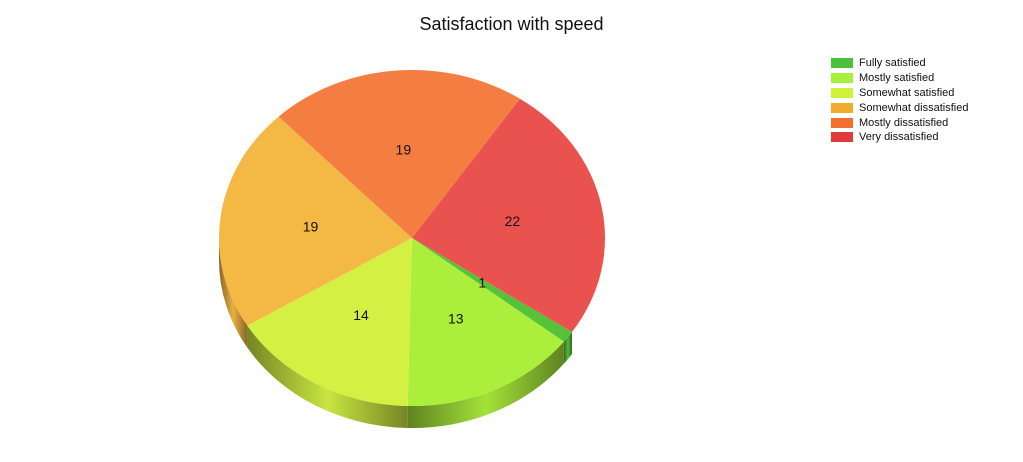 This screenshot has width=1023, height=462. I want to click on legend-label: Very dissatisfied, so click(899, 137).